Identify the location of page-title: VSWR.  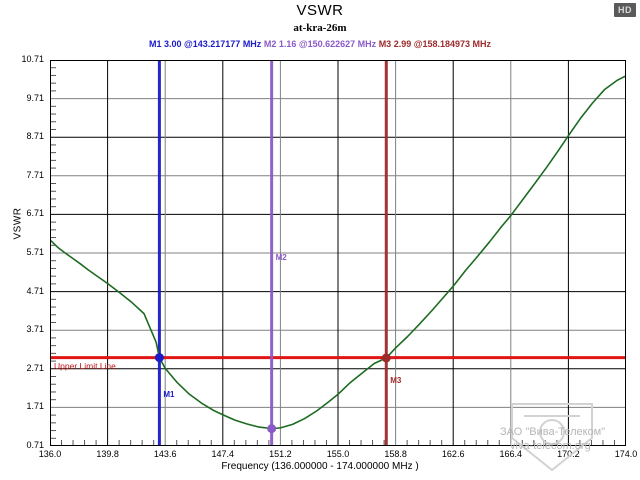
(320, 10).